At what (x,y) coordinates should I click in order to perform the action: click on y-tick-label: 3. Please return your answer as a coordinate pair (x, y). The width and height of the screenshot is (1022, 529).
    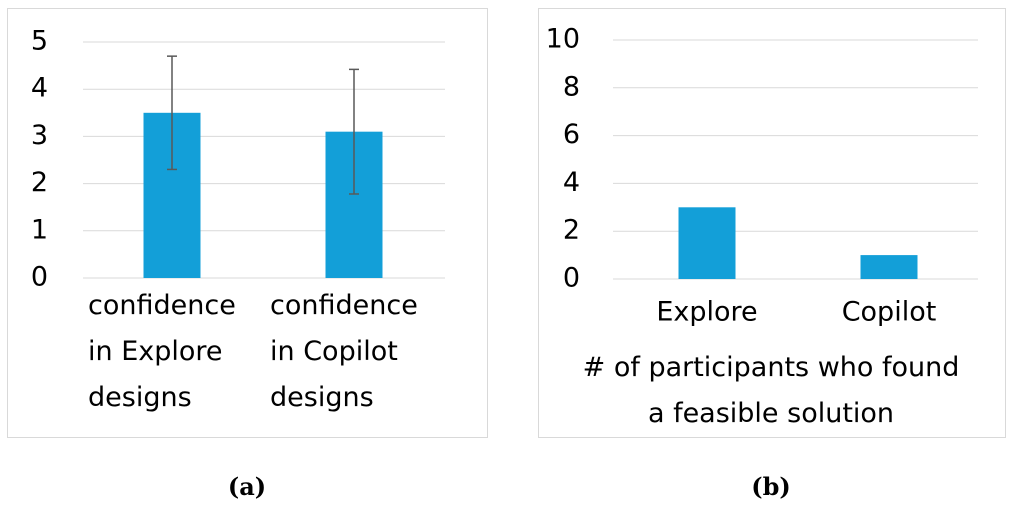
    Looking at the image, I should click on (39, 135).